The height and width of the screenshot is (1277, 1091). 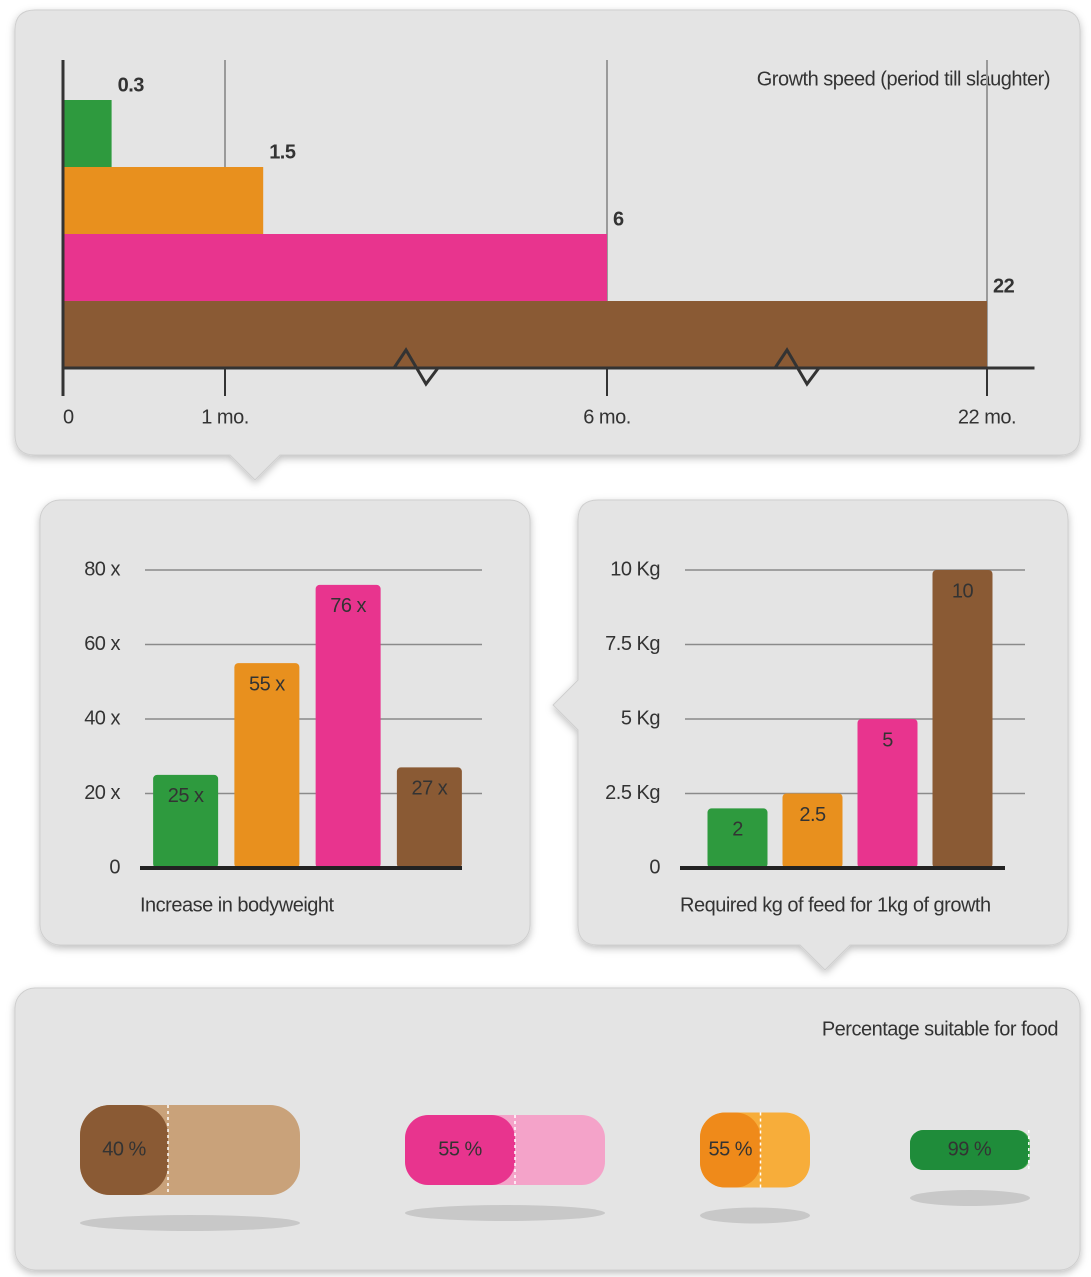 I want to click on chart-title: Percentage suitable for food, so click(x=940, y=1029).